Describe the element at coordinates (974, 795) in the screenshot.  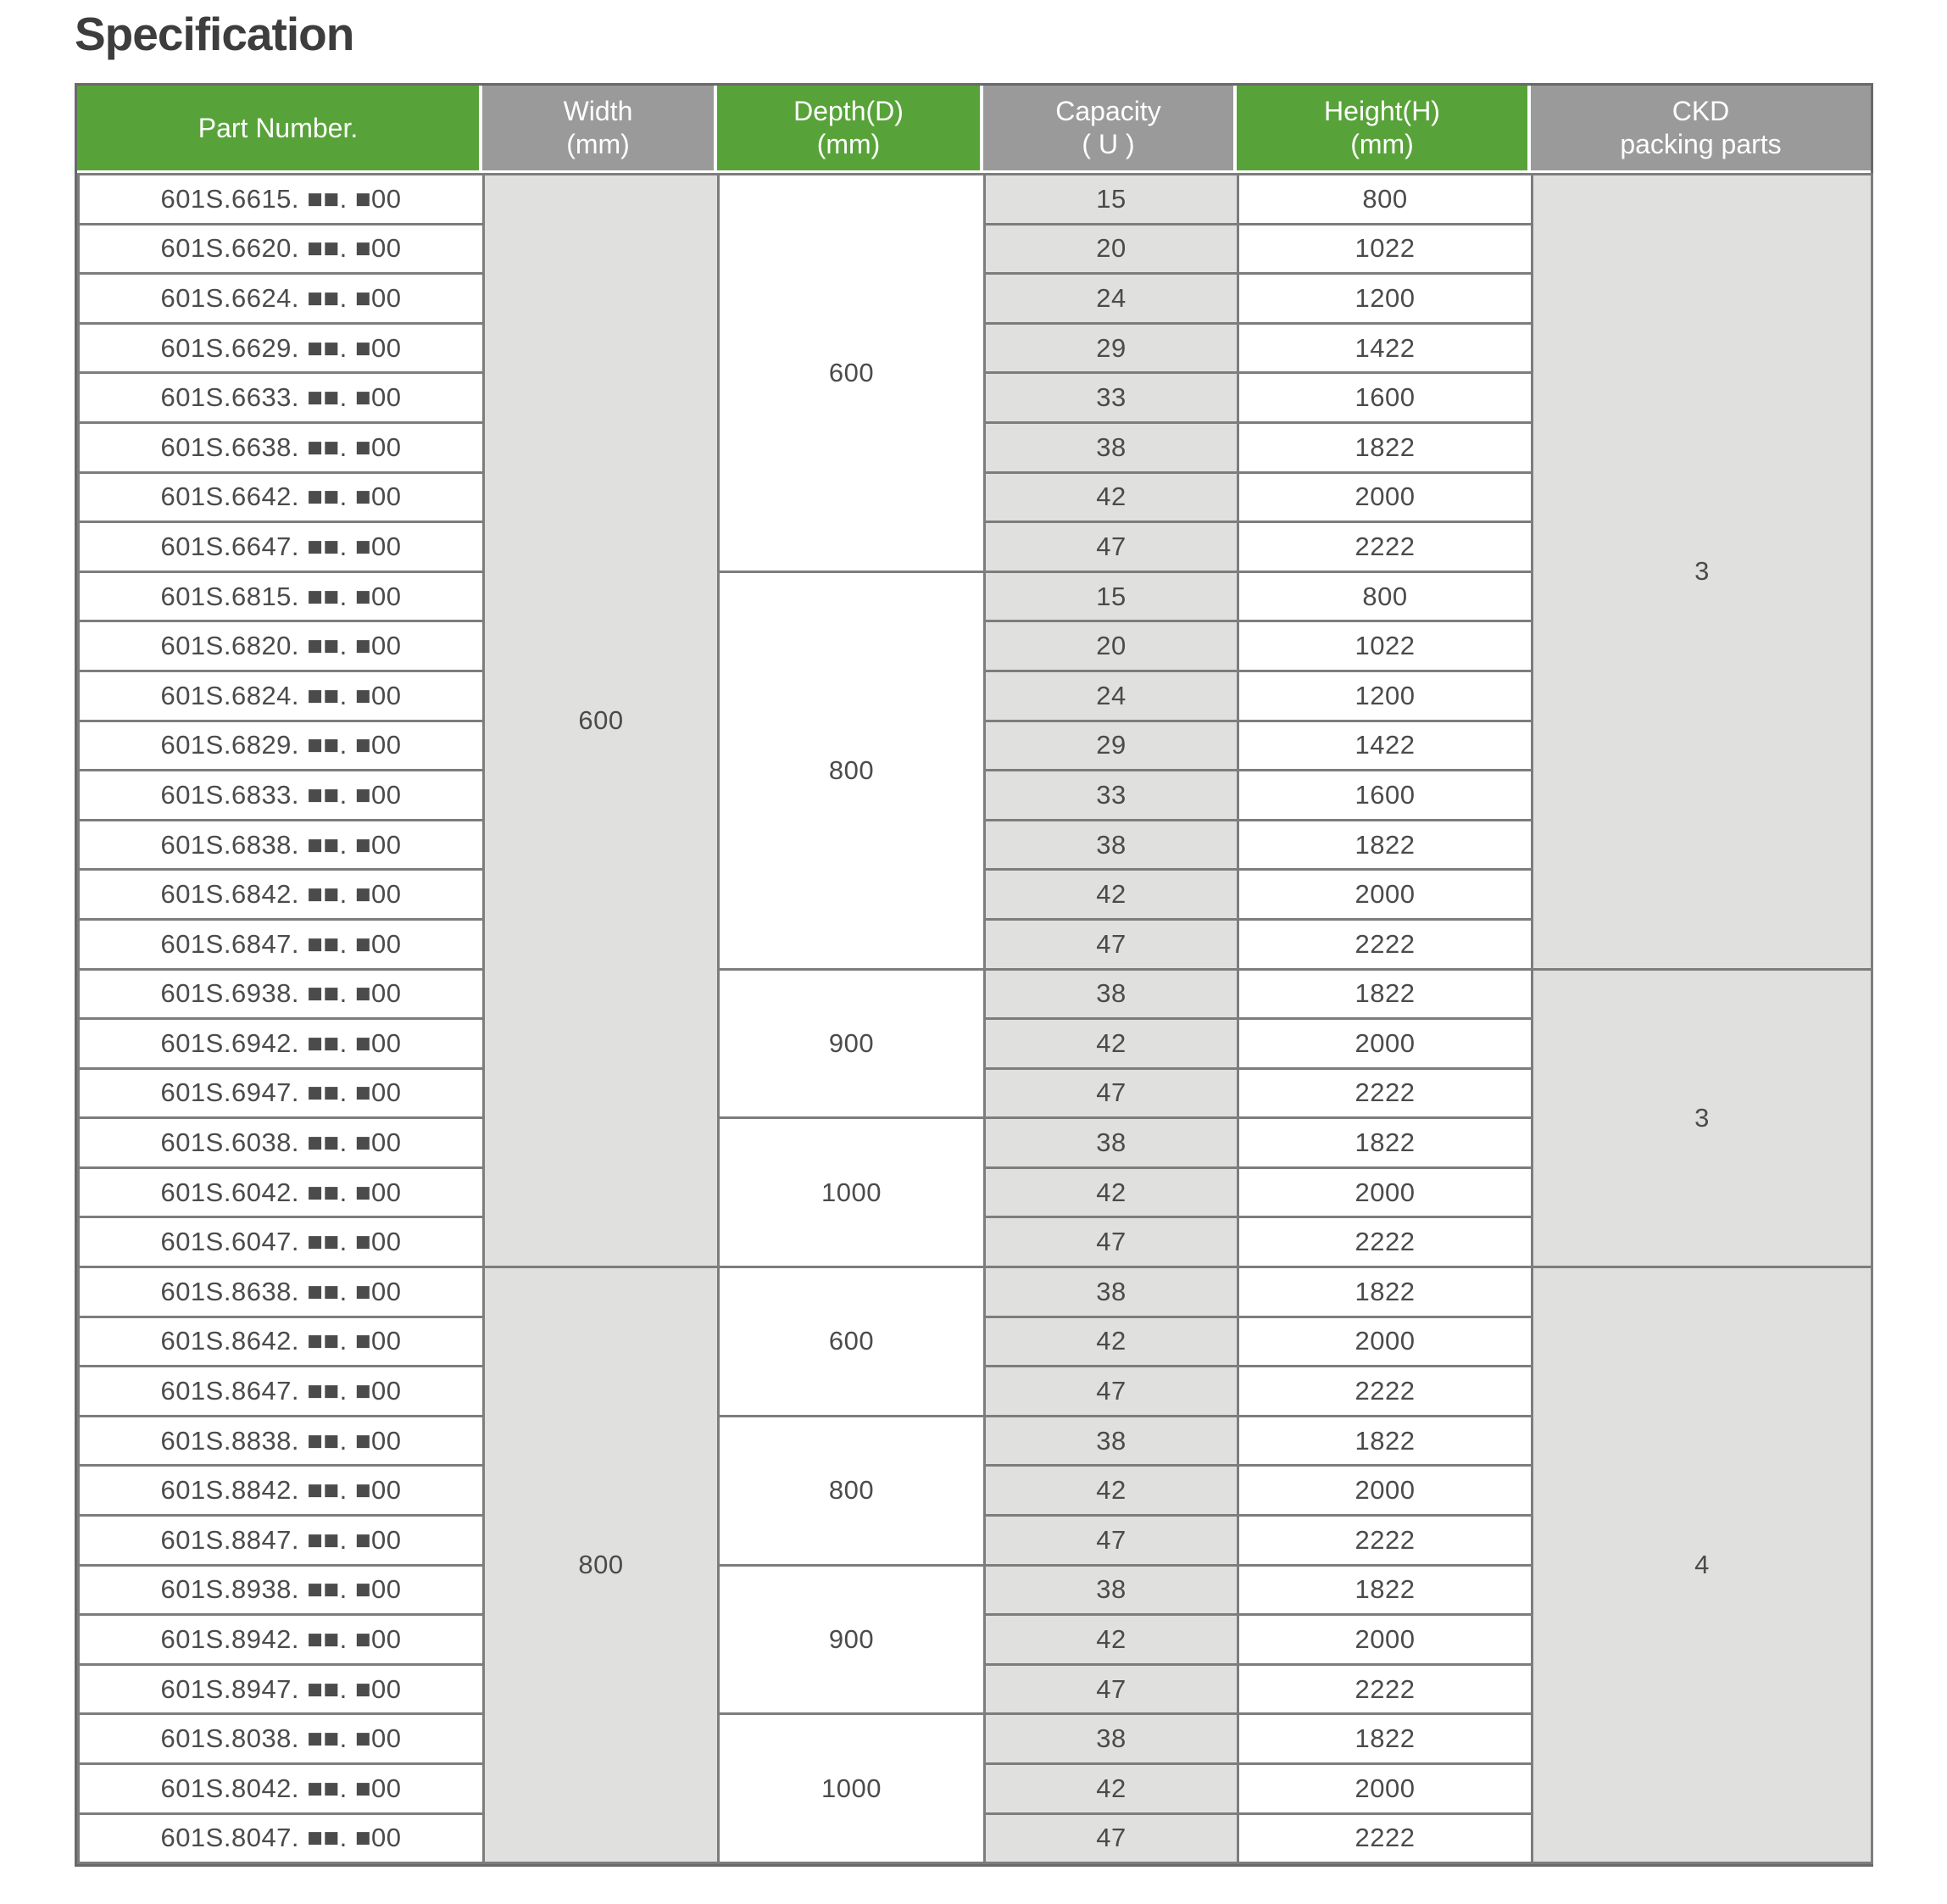
I see `table-row: 601S.6833. ■■. ■00 33 1600` at that location.